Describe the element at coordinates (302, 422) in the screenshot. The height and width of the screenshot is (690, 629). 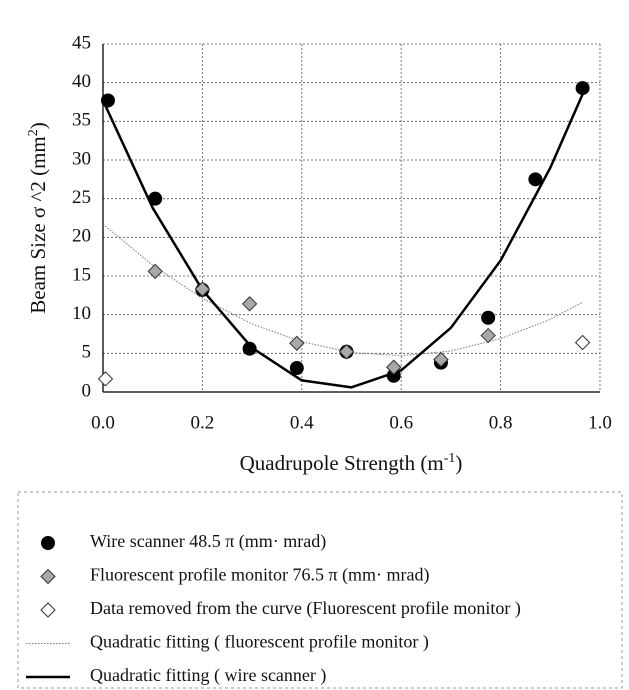
I see `x-tick-label: 0.4` at that location.